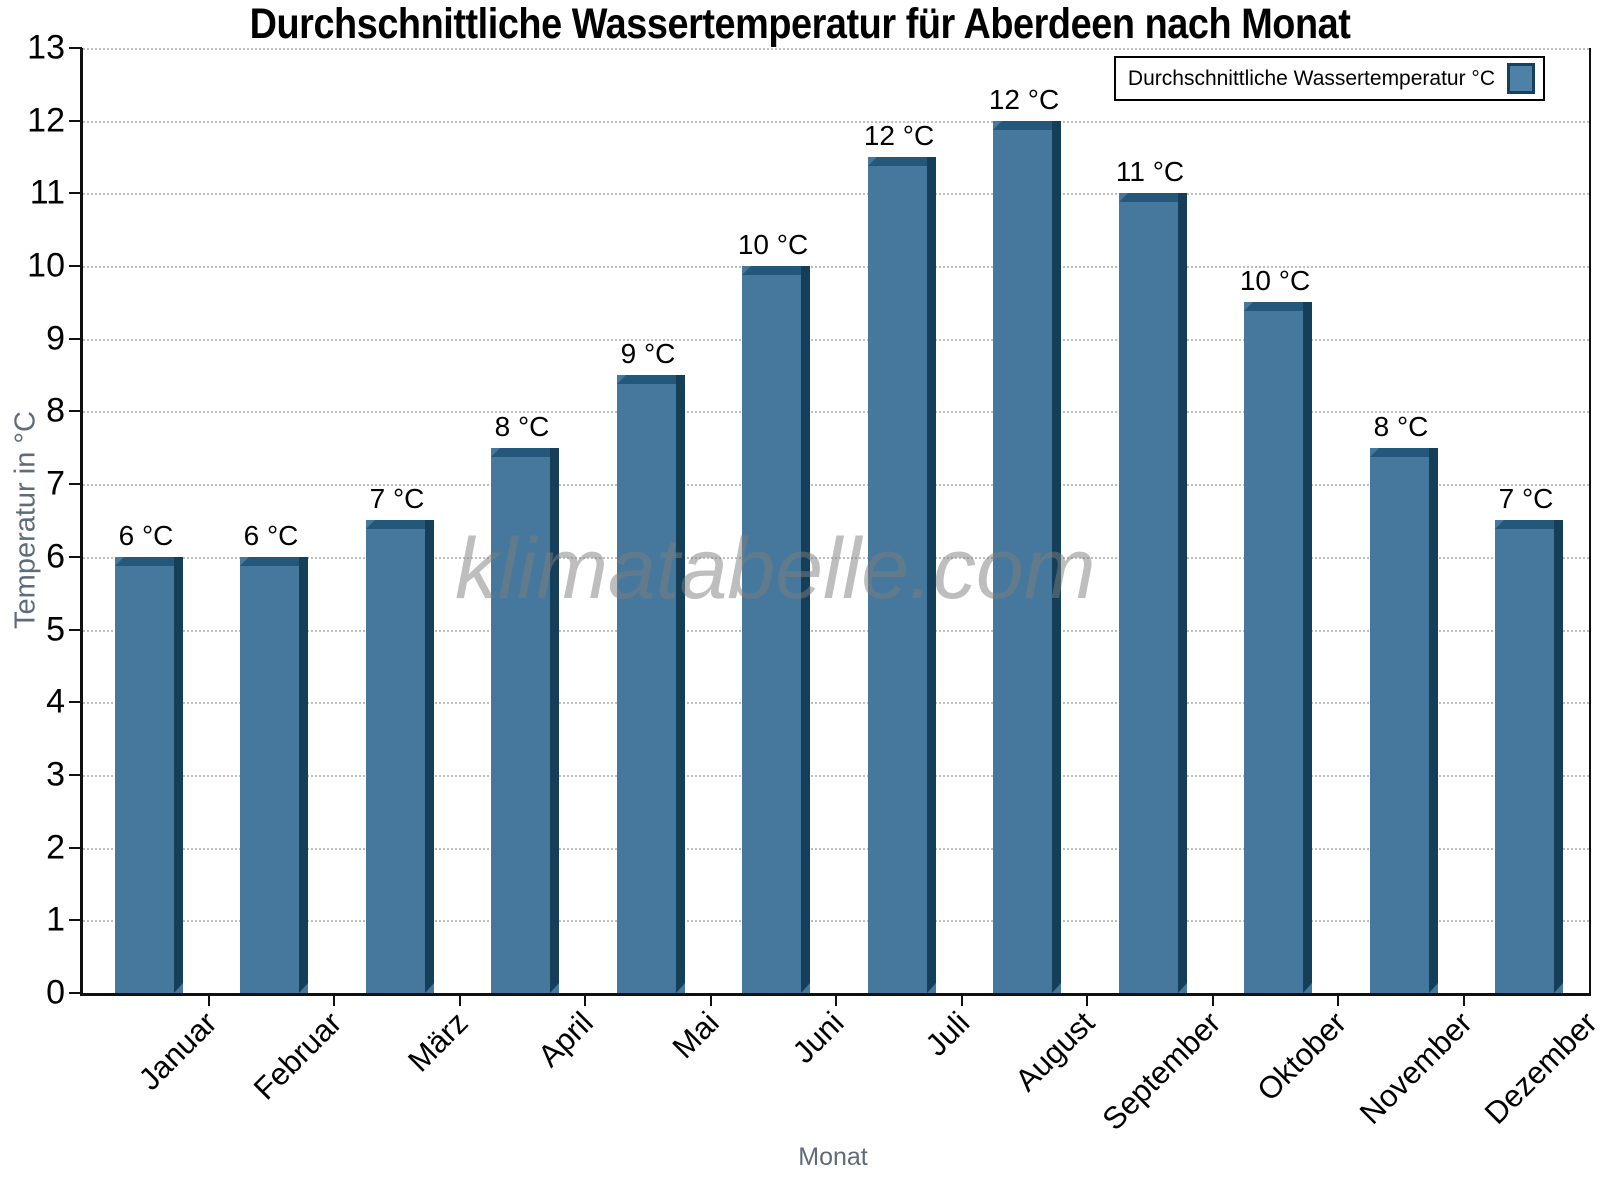 Image resolution: width=1600 pixels, height=1200 pixels. I want to click on bar-september: 11 °C, so click(1151, 574).